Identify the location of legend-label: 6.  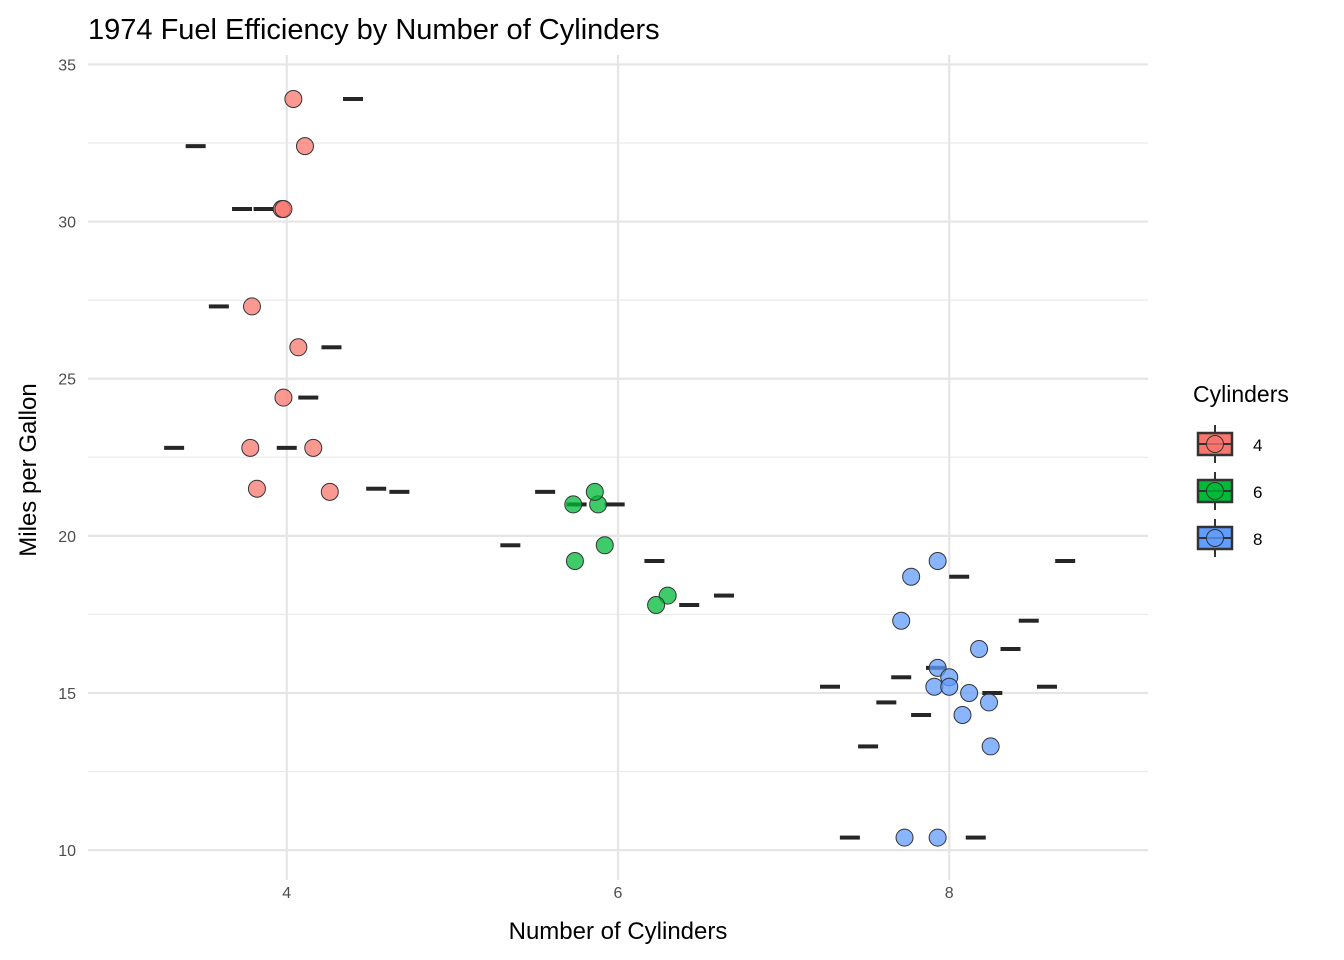
(1257, 492).